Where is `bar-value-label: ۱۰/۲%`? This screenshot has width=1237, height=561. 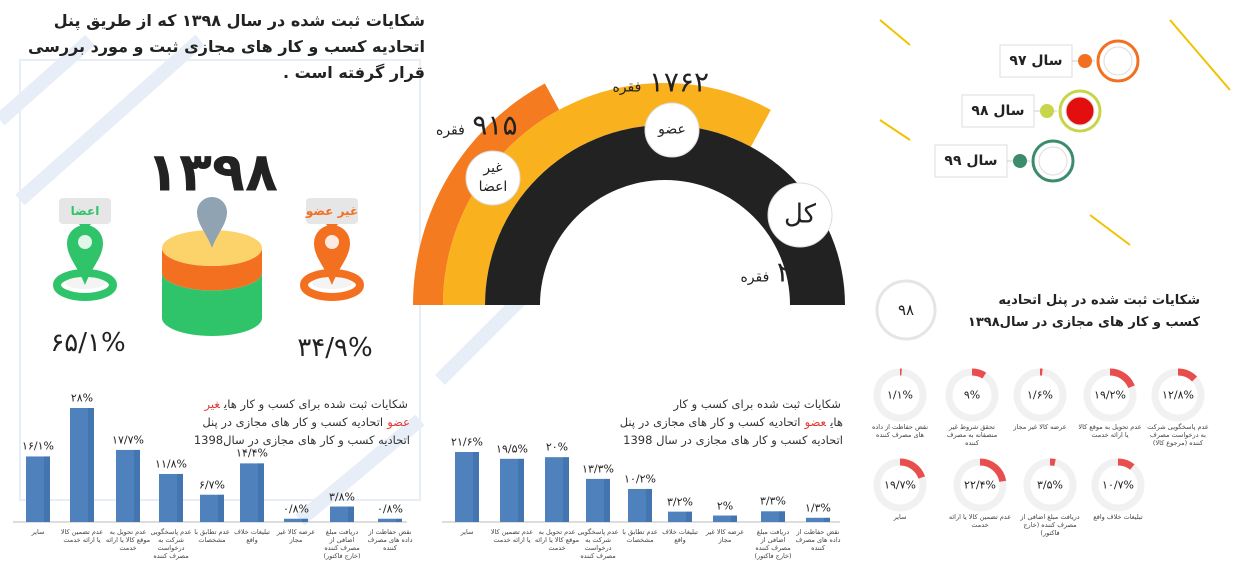 bar-value-label: ۱۰/۲% is located at coordinates (640, 479).